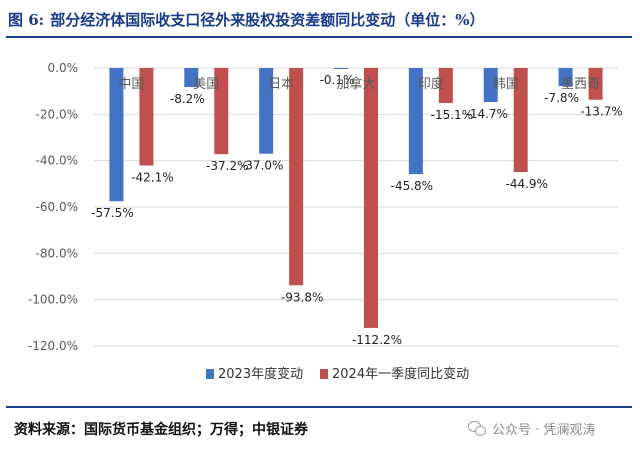  Describe the element at coordinates (267, 20) in the screenshot. I see `figure-title-text: 部分经济体国际收支口径外来股权投资差额同比变动（单位：%）` at that location.